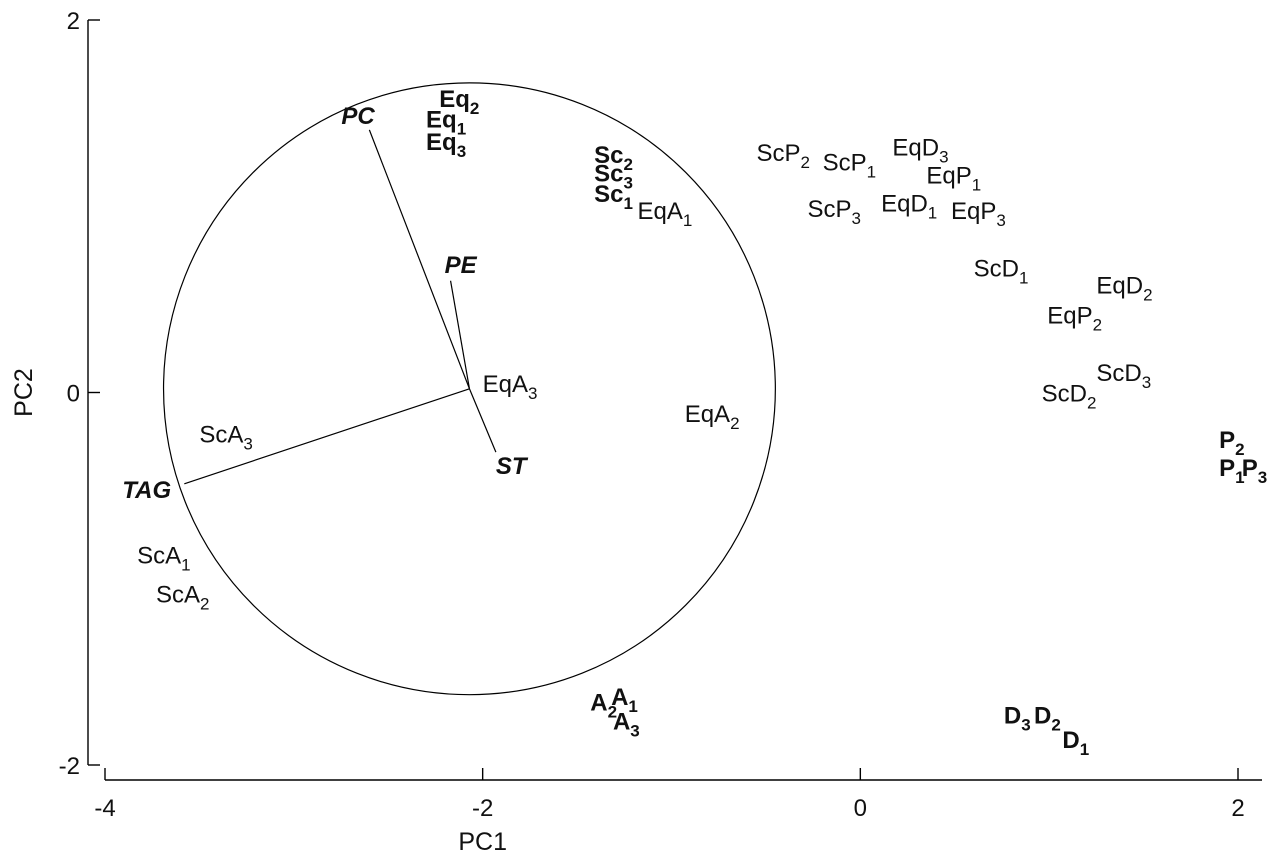 The image size is (1272, 855). What do you see at coordinates (146, 490) in the screenshot?
I see `vector-label-tag: TAG` at bounding box center [146, 490].